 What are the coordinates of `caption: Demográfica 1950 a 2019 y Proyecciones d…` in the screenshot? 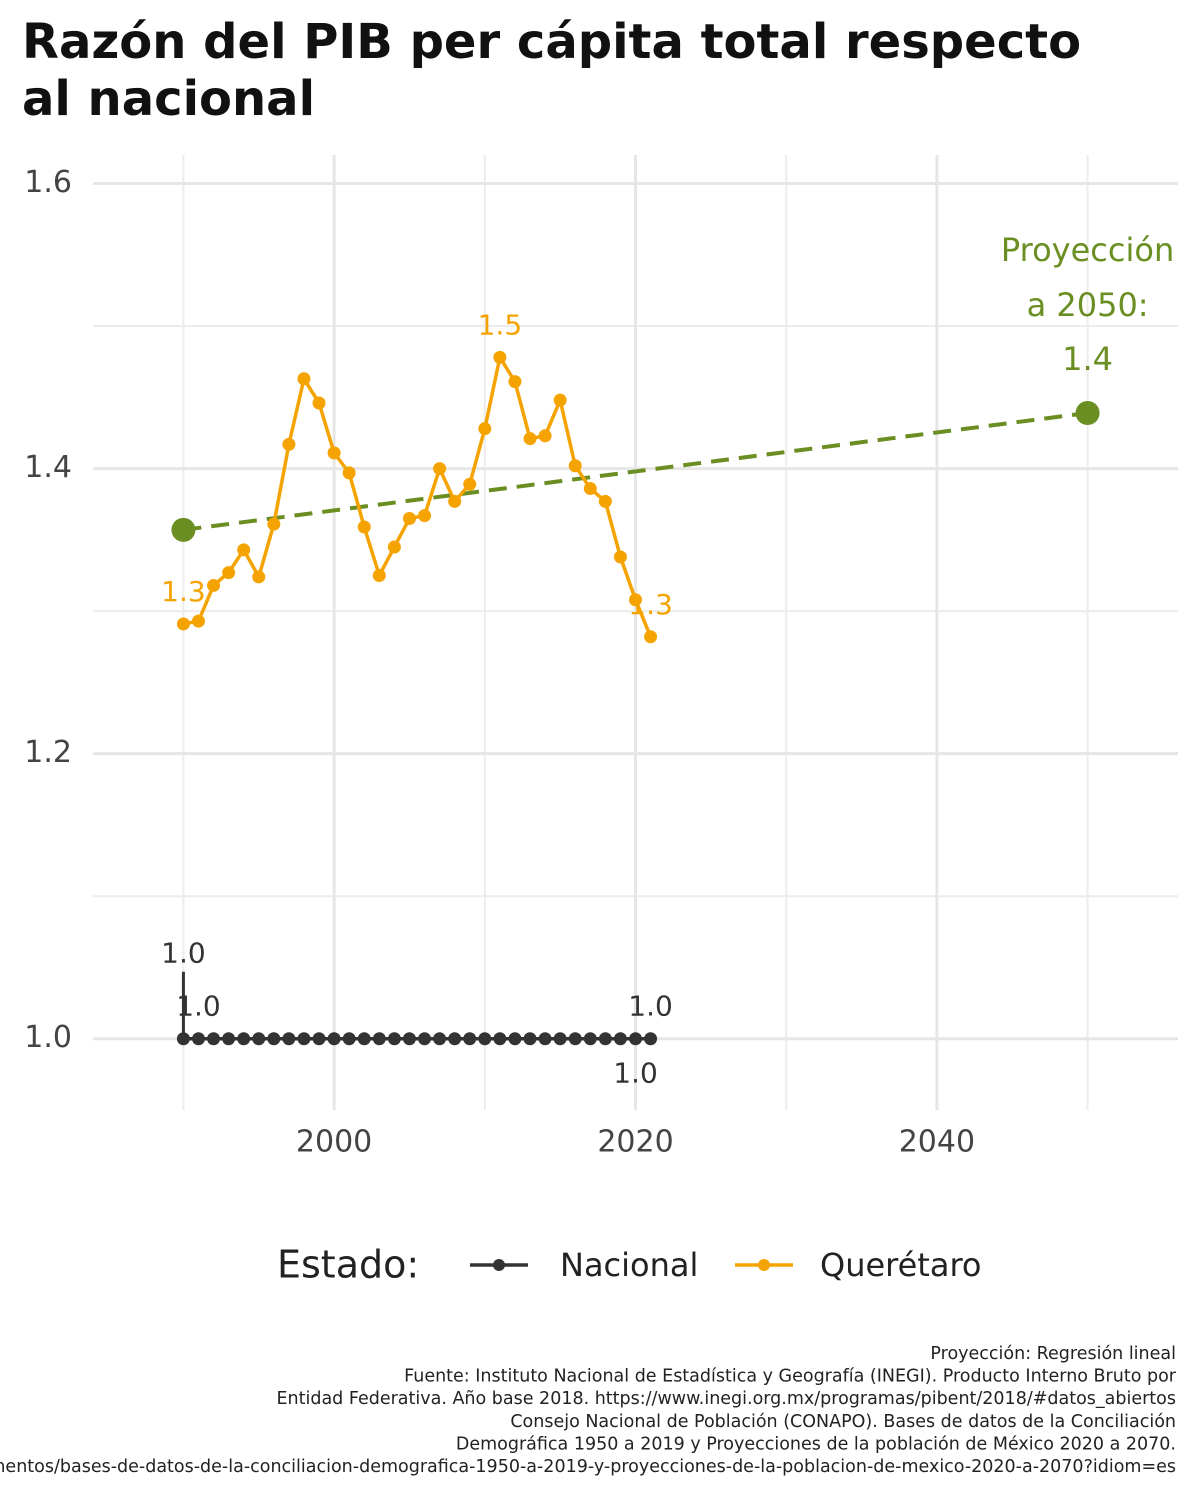 It's located at (816, 1444).